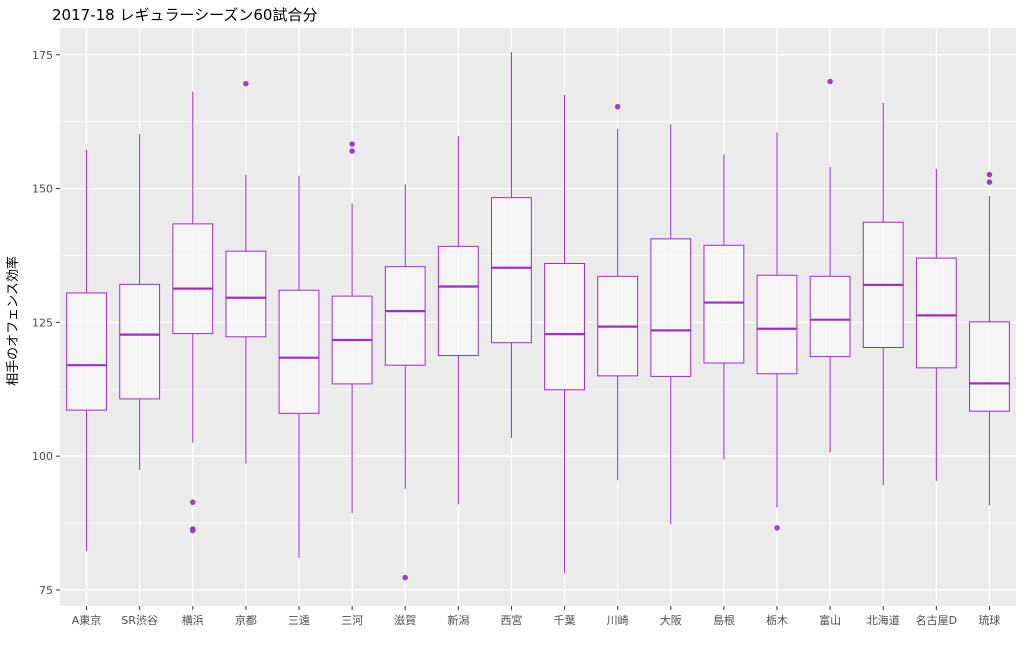  Describe the element at coordinates (42, 55) in the screenshot. I see `y-tick-label: 175` at that location.